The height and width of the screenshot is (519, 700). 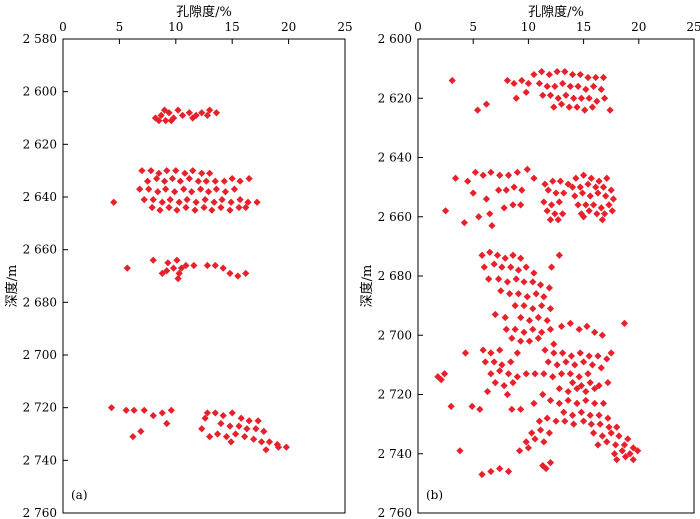 What do you see at coordinates (583, 27) in the screenshot?
I see `x-tick-label-b-3: 15` at bounding box center [583, 27].